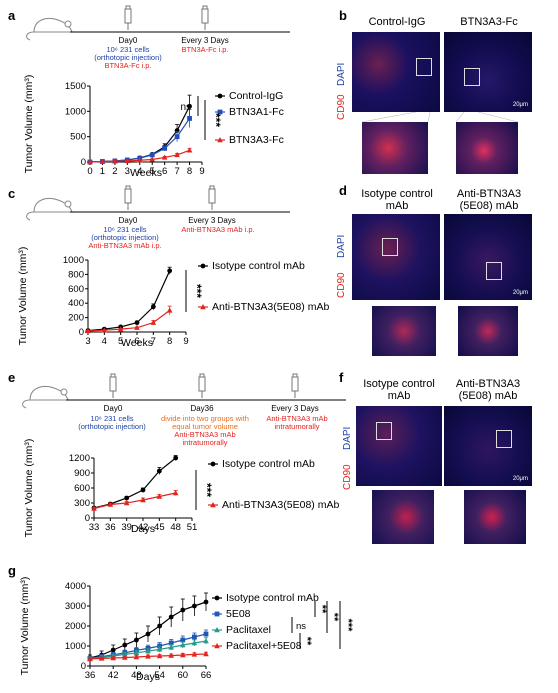  I want to click on annotation-stars-e: ***, so click(207, 490).